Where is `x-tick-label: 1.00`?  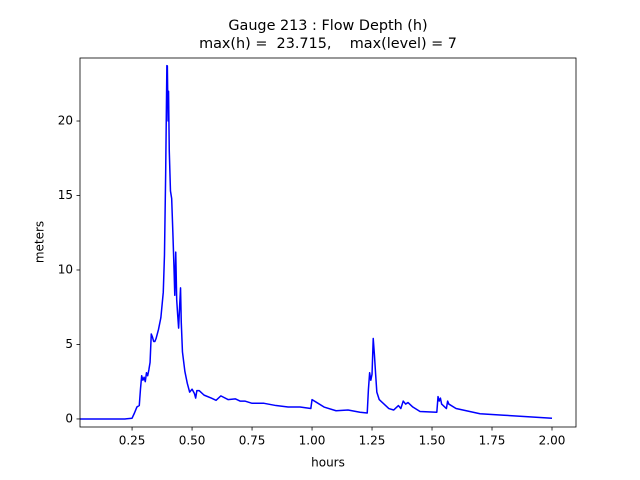
x-tick-label: 1.00 is located at coordinates (312, 441).